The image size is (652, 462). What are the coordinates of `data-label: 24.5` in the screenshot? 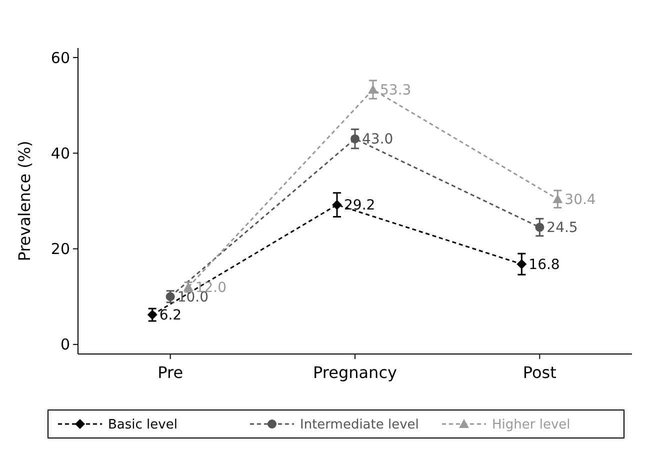 It's located at (562, 228).